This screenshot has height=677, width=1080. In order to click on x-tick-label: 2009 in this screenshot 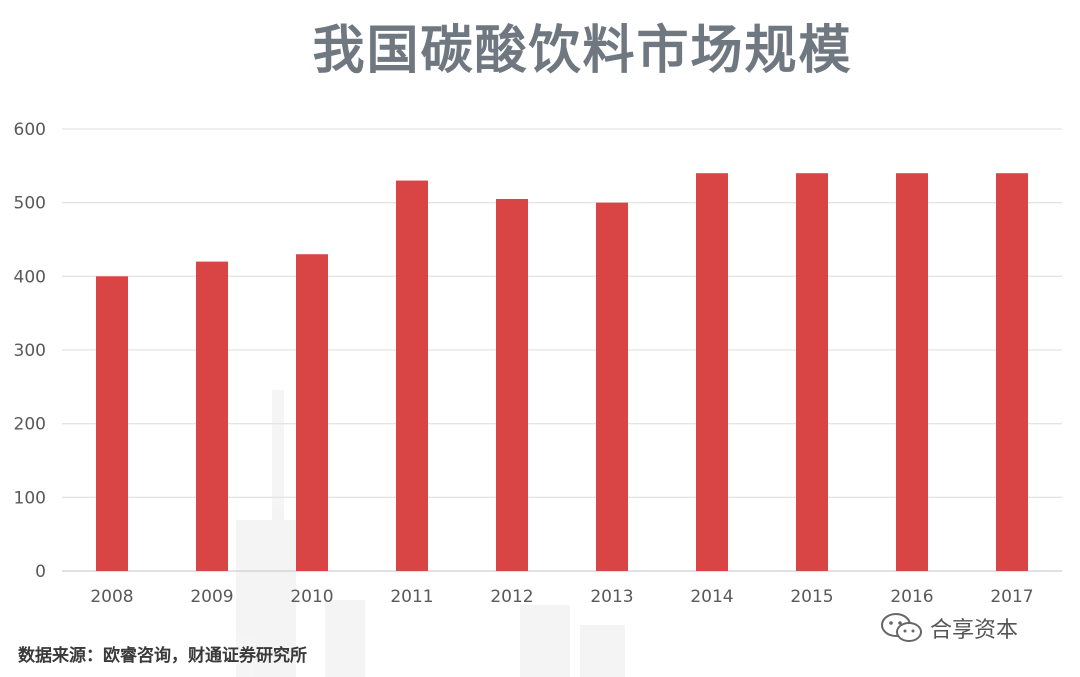, I will do `click(211, 597)`.